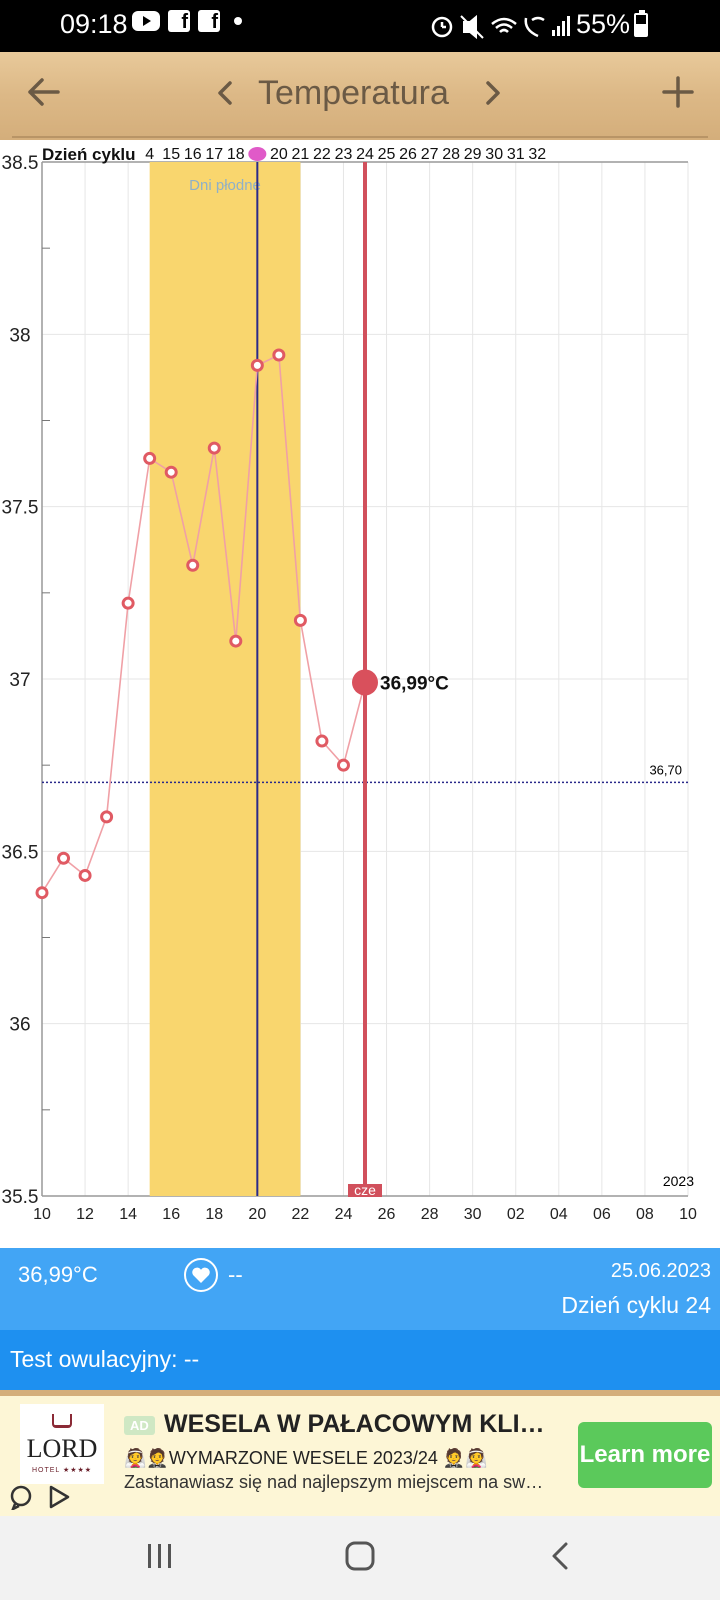 The width and height of the screenshot is (720, 1600). Describe the element at coordinates (225, 93) in the screenshot. I see `chevron-left-icon` at that location.